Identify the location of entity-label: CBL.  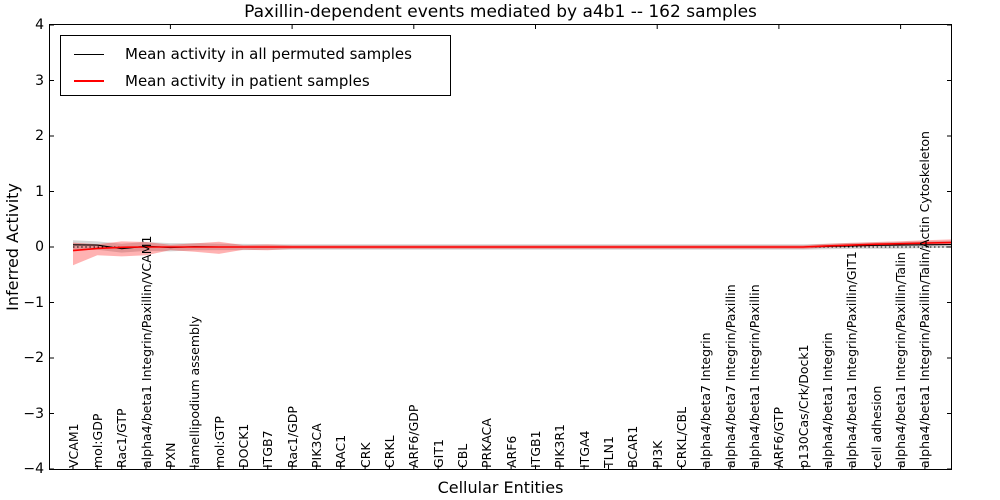
(462, 455).